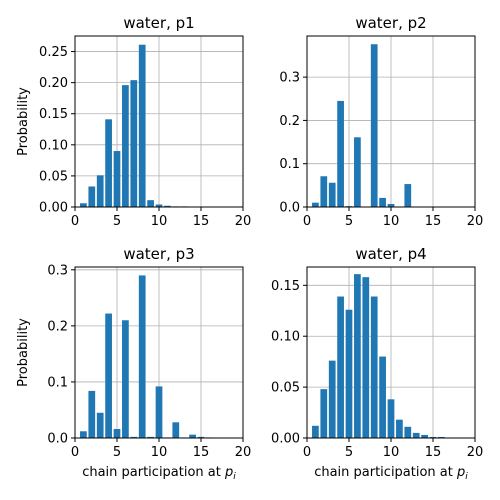  I want to click on subplot-title: water, p4, so click(390, 254).